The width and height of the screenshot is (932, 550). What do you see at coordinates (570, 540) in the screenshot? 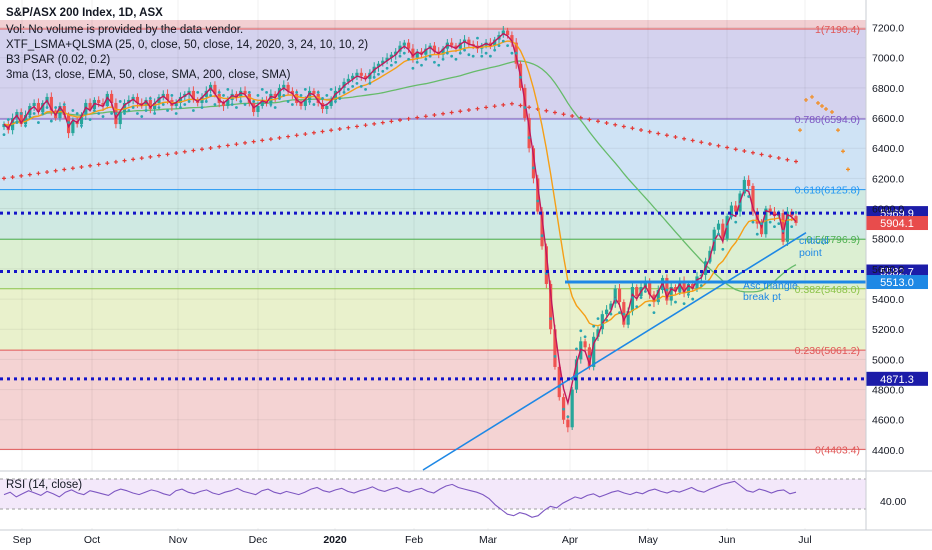
I see `time-tick-label: Apr` at bounding box center [570, 540].